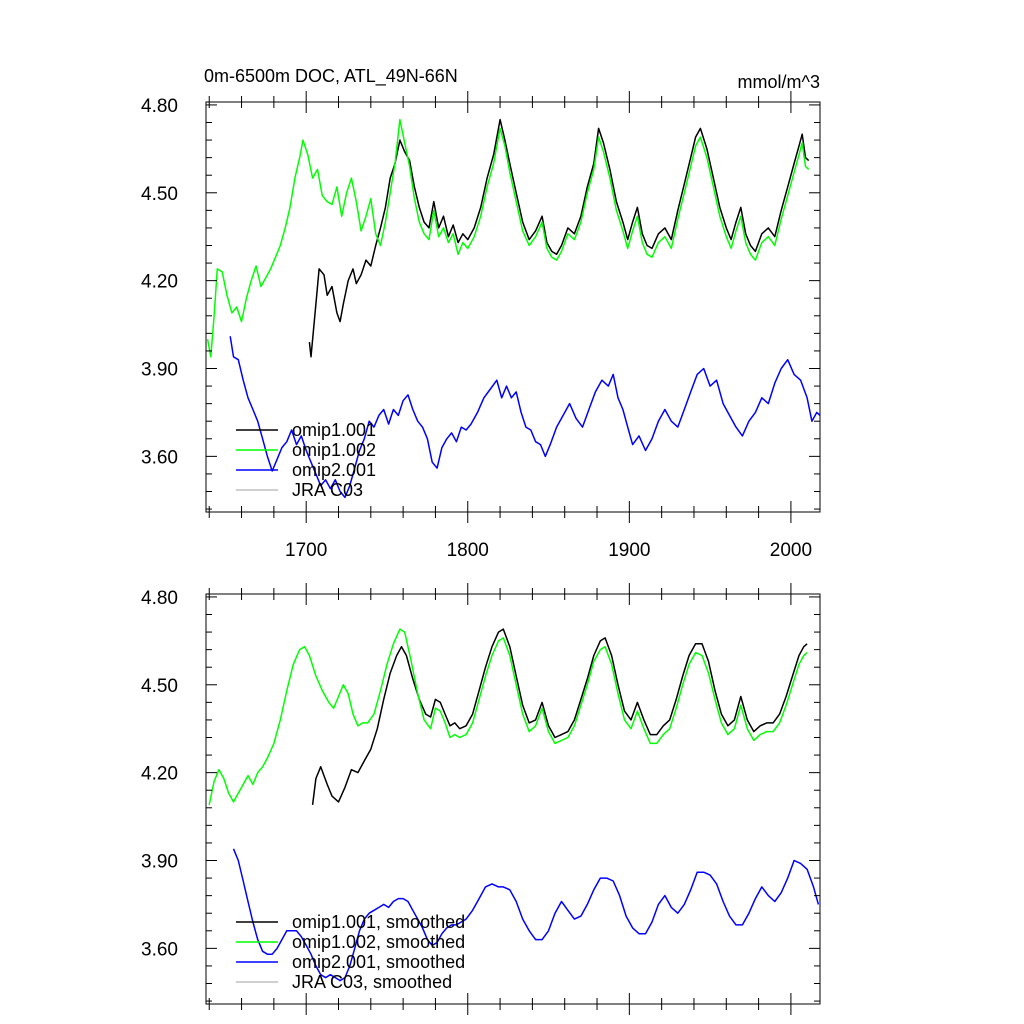 The height and width of the screenshot is (1024, 1024). What do you see at coordinates (334, 470) in the screenshot?
I see `legend-label-2: omip2.001` at bounding box center [334, 470].